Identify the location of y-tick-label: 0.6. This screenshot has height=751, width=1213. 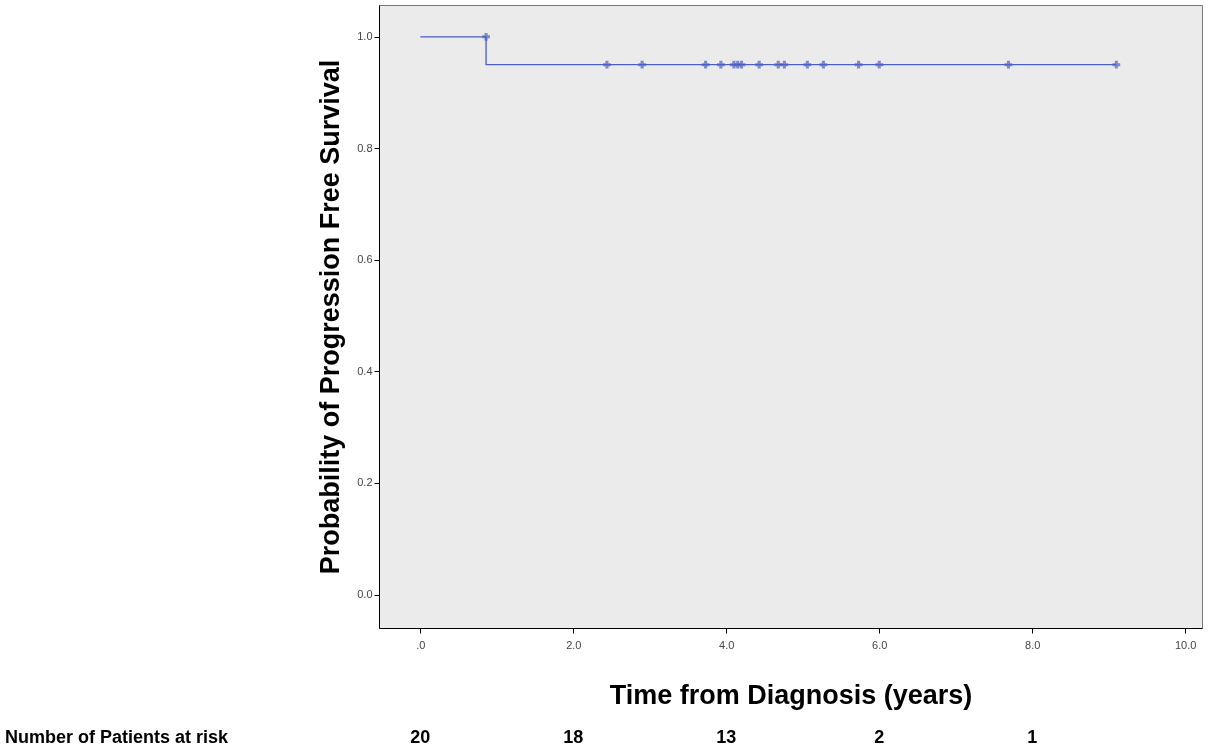
(365, 259).